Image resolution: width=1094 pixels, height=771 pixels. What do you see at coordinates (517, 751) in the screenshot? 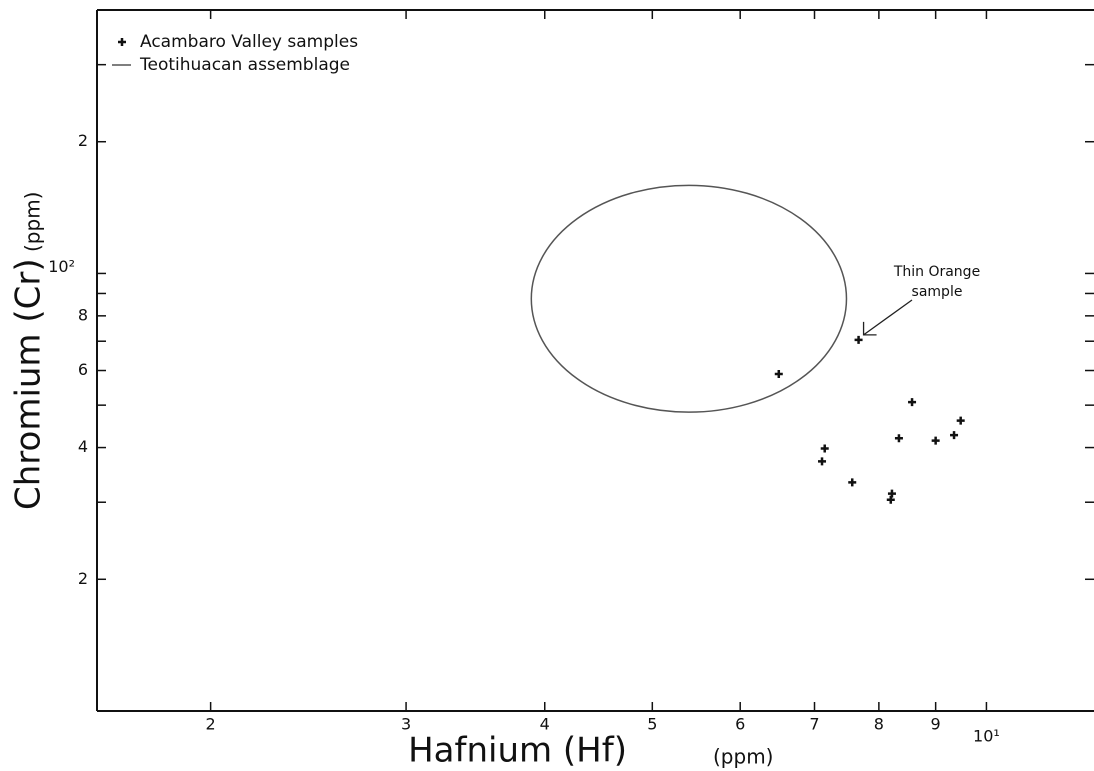
I see `x-axis-label: Hafnium (Hf)` at bounding box center [517, 751].